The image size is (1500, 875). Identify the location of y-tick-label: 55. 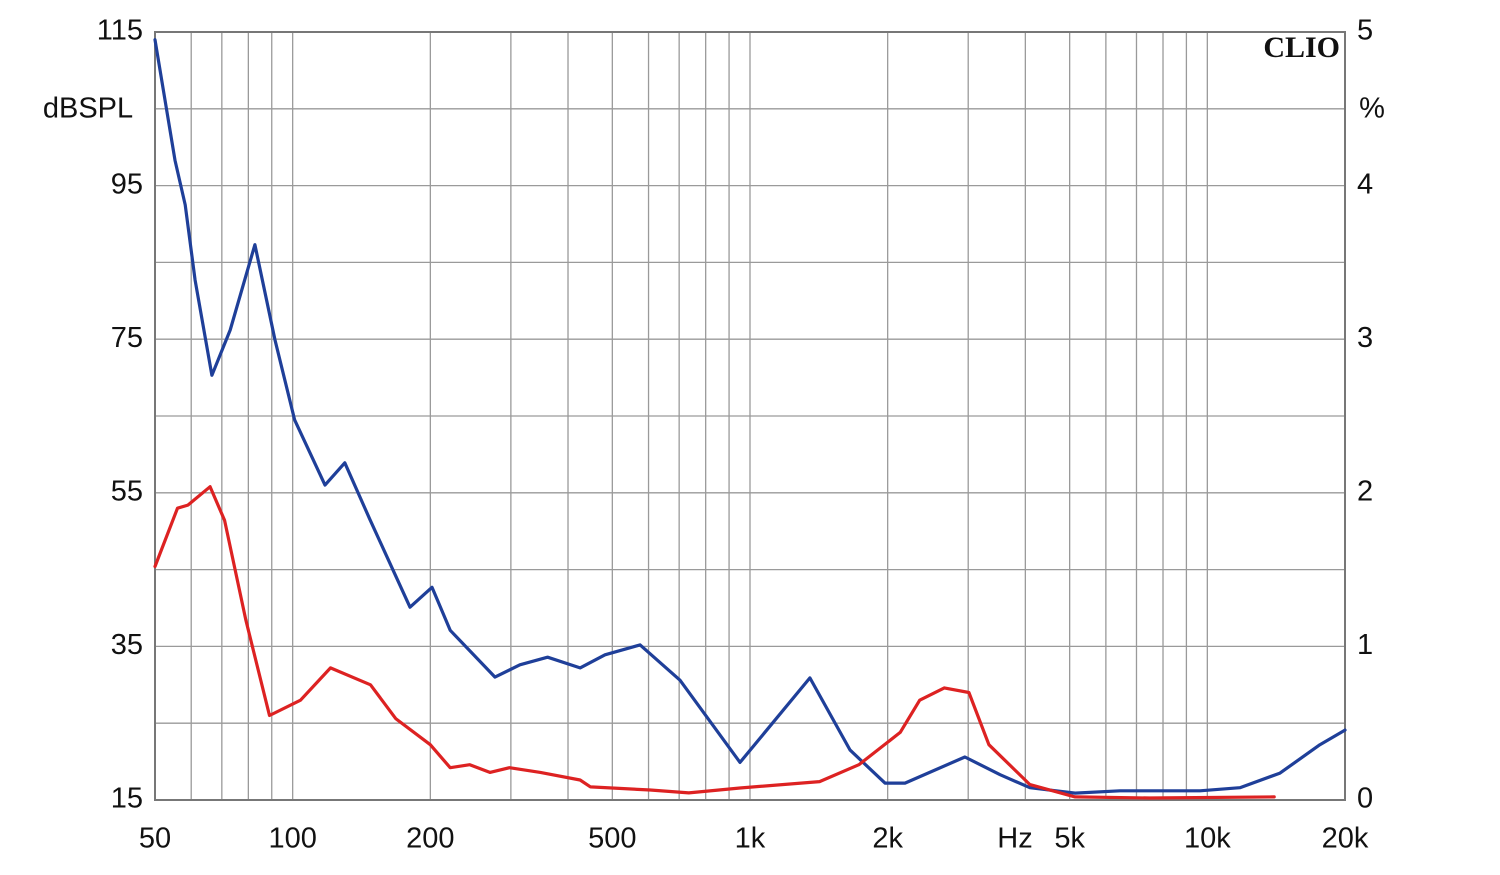
(127, 491).